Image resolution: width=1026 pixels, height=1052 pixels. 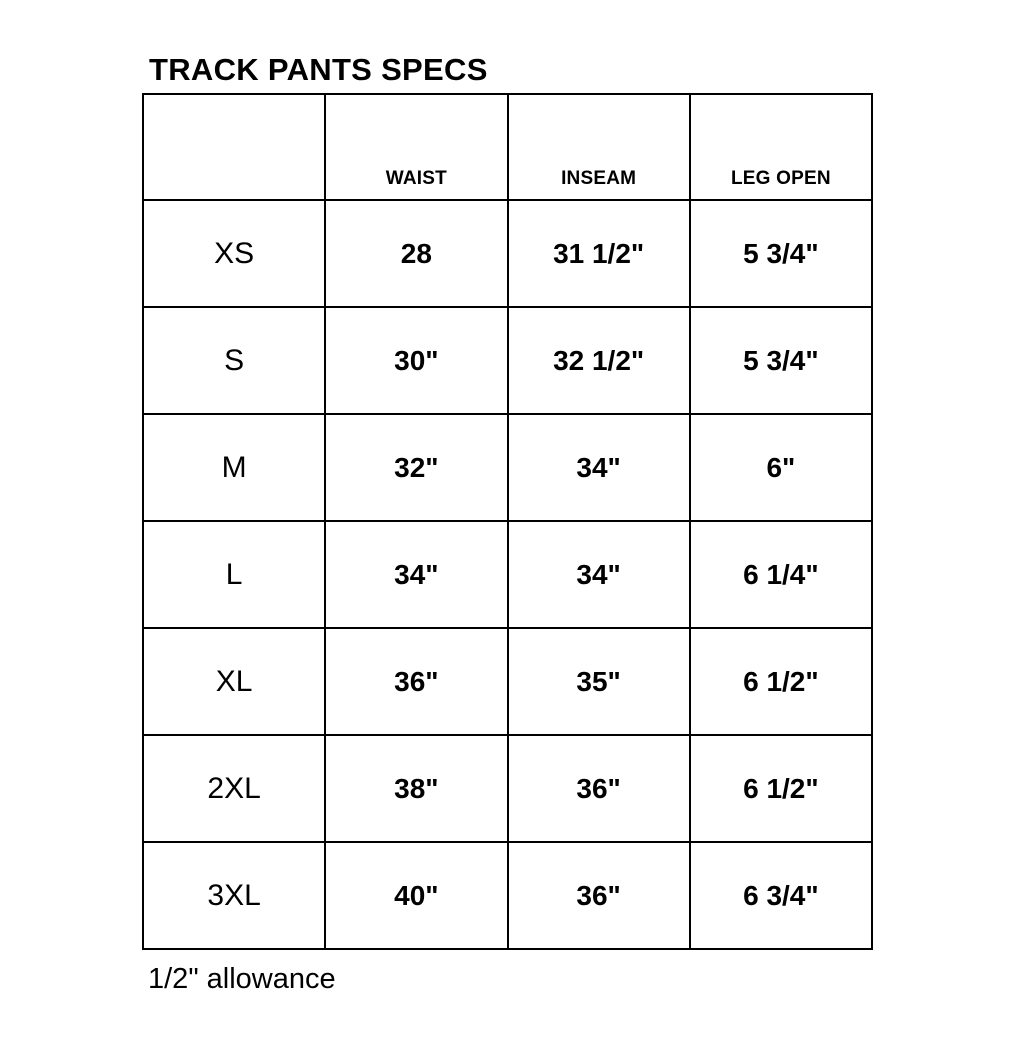 I want to click on leg-open-value: 6 1/4", so click(x=781, y=574).